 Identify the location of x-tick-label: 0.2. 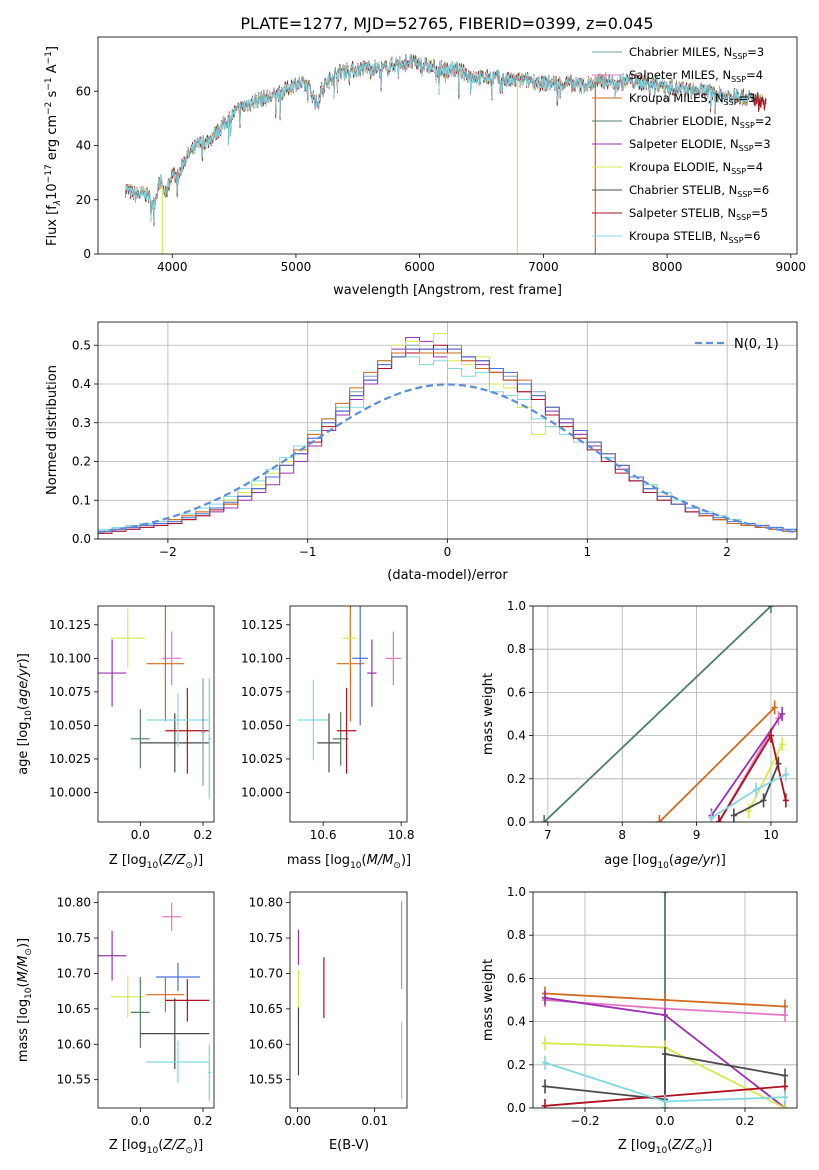
(744, 1121).